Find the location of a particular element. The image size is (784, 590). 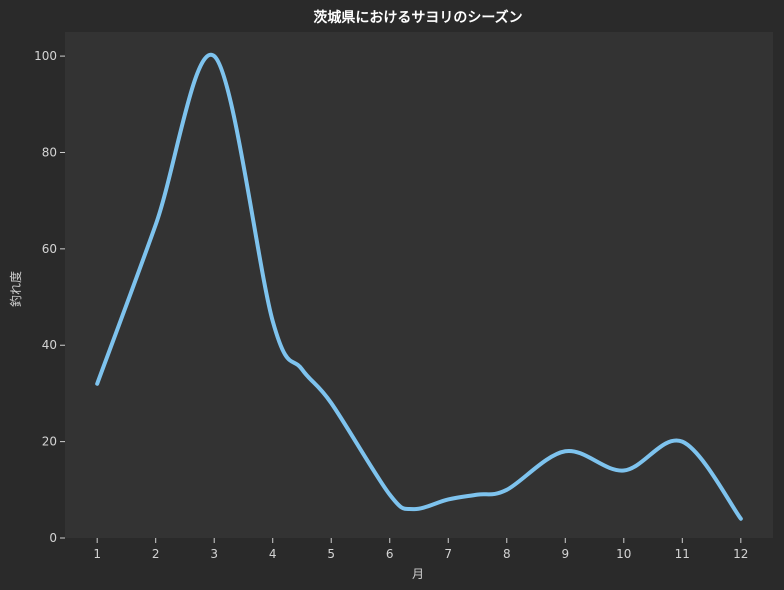

x-tick-label: 6 is located at coordinates (390, 554).